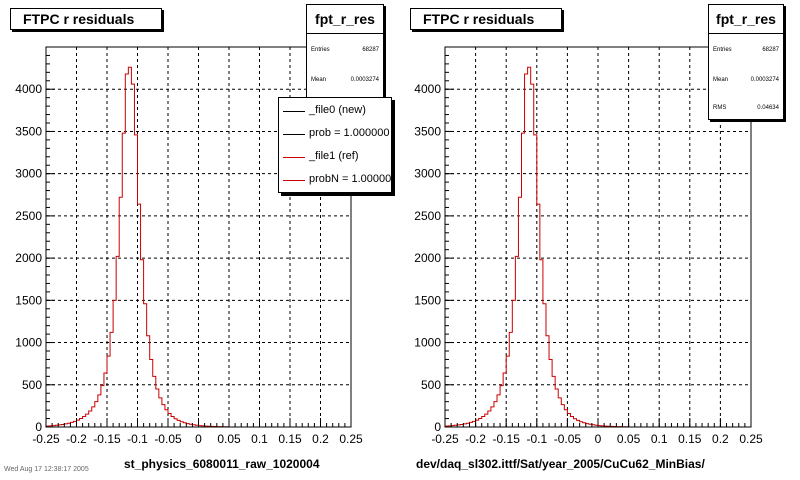 The height and width of the screenshot is (480, 800). What do you see at coordinates (28, 258) in the screenshot?
I see `plot0-y-tick-label-4: 2000` at bounding box center [28, 258].